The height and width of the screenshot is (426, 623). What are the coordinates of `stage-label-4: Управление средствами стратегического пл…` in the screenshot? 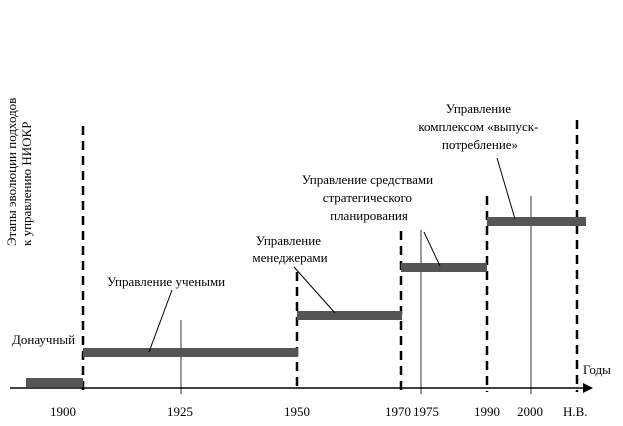 It's located at (369, 197).